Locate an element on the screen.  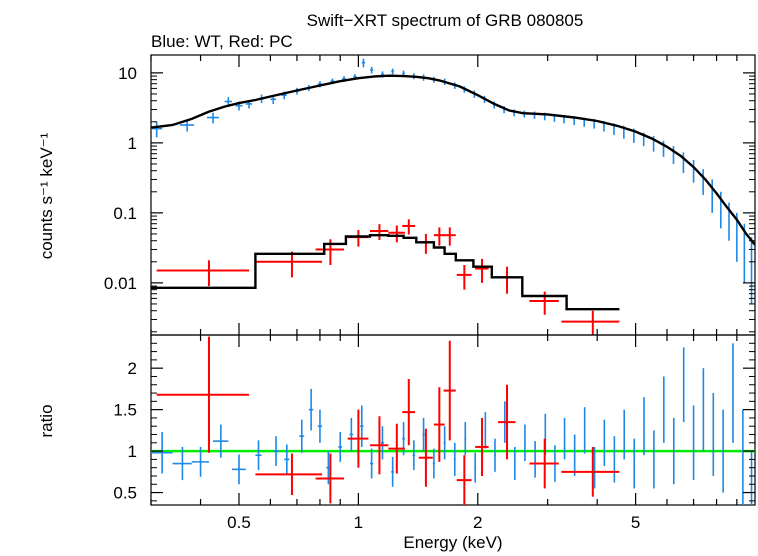
chart-title: Swift−XRT spectrum of GRB 080805 is located at coordinates (445, 20).